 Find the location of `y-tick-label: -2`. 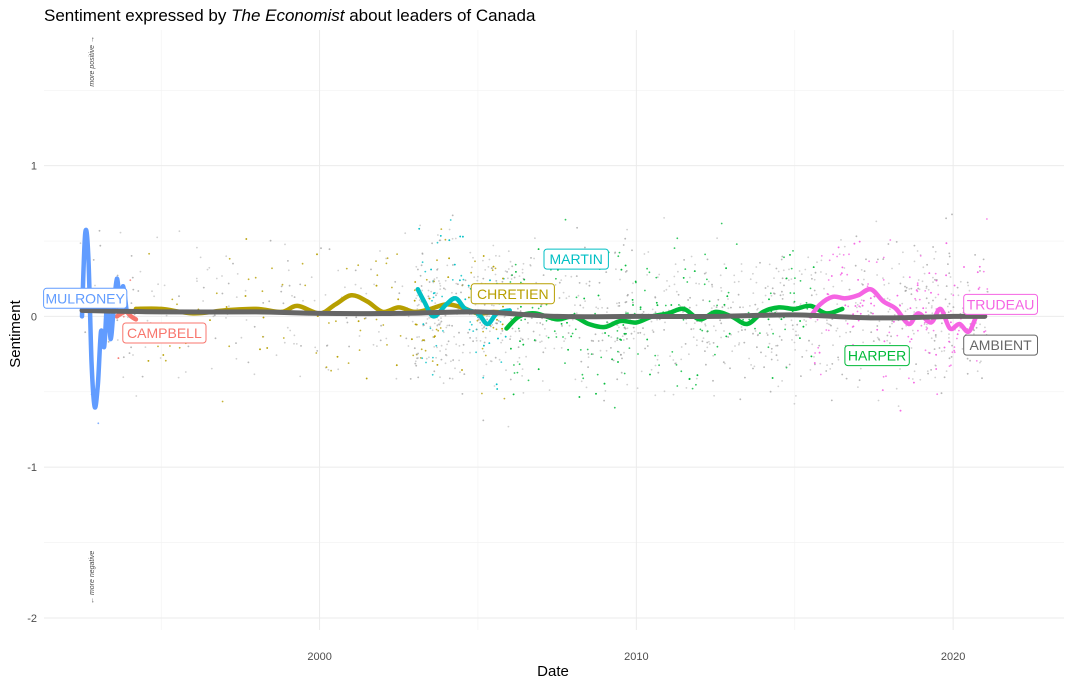

y-tick-label: -2 is located at coordinates (32, 619).